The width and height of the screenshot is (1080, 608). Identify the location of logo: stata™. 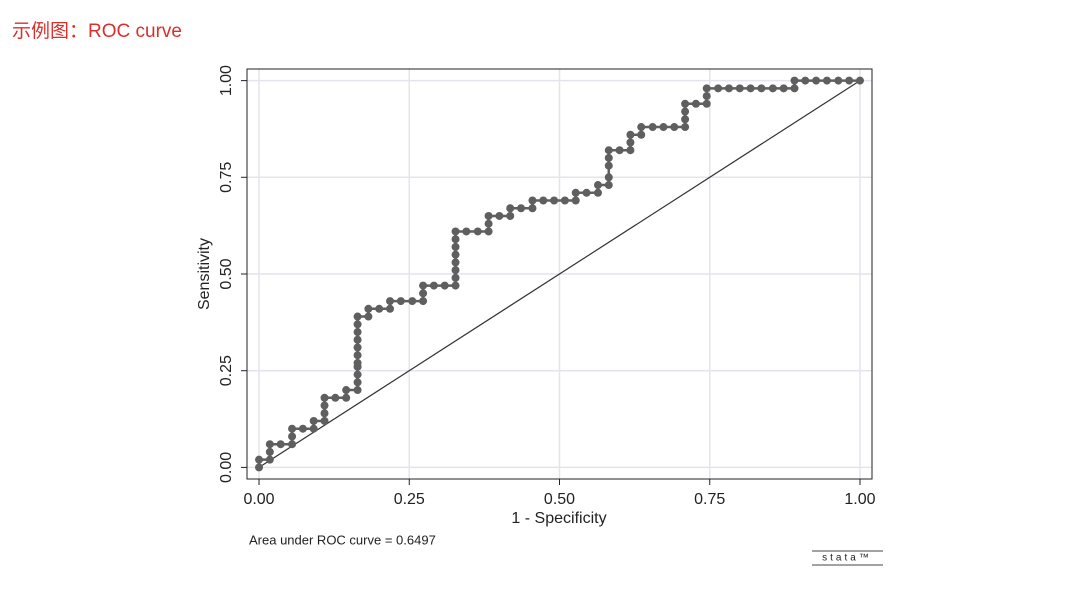
(847, 558).